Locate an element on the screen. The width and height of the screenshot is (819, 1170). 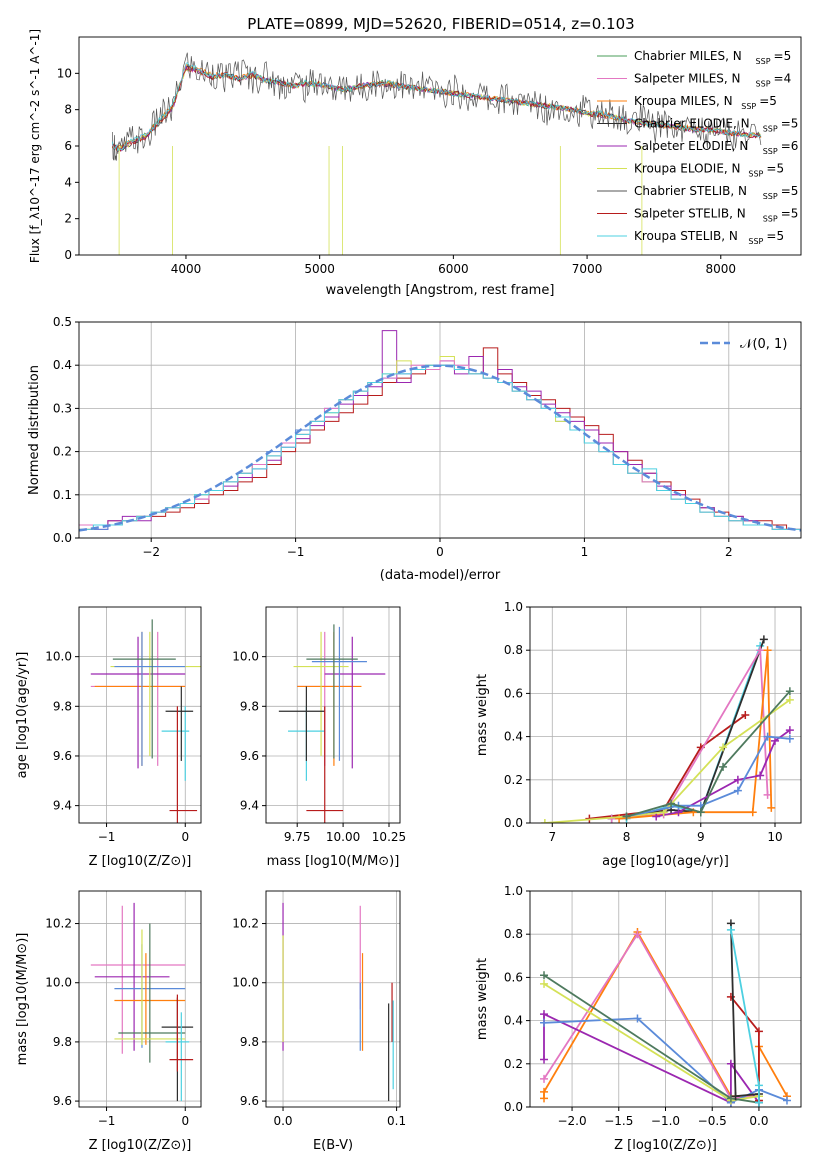
normal-reference-curve is located at coordinates (440, 448).